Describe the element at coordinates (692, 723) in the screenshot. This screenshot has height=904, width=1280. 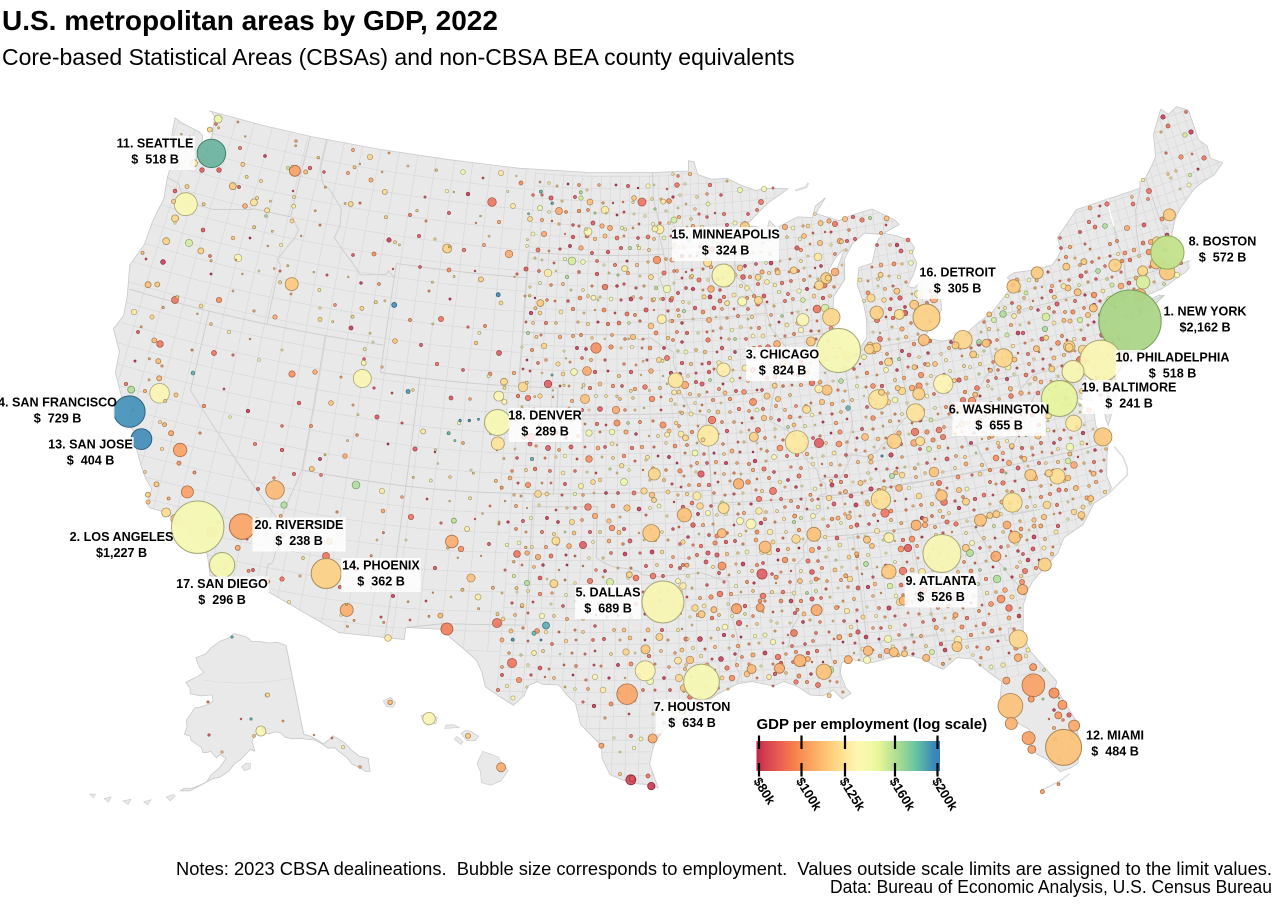
I see `svg-text: $ 634 B` at that location.